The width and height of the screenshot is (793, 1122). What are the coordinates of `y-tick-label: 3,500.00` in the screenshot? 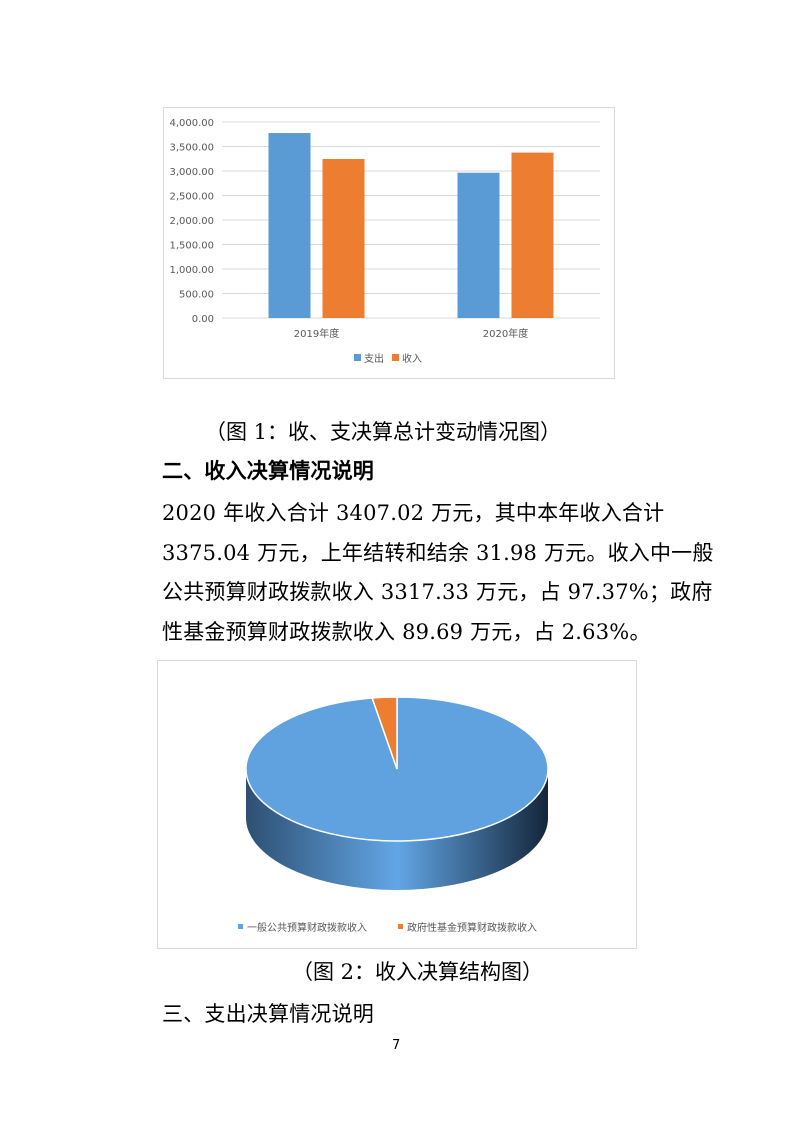 It's located at (191, 148).